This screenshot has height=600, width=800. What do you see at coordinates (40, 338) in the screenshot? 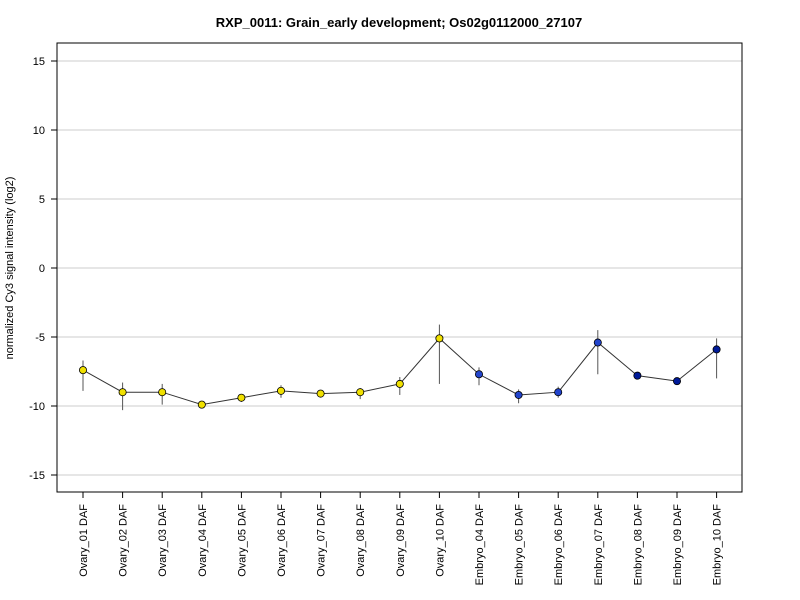
I see `y-tick-label: -5` at bounding box center [40, 338].